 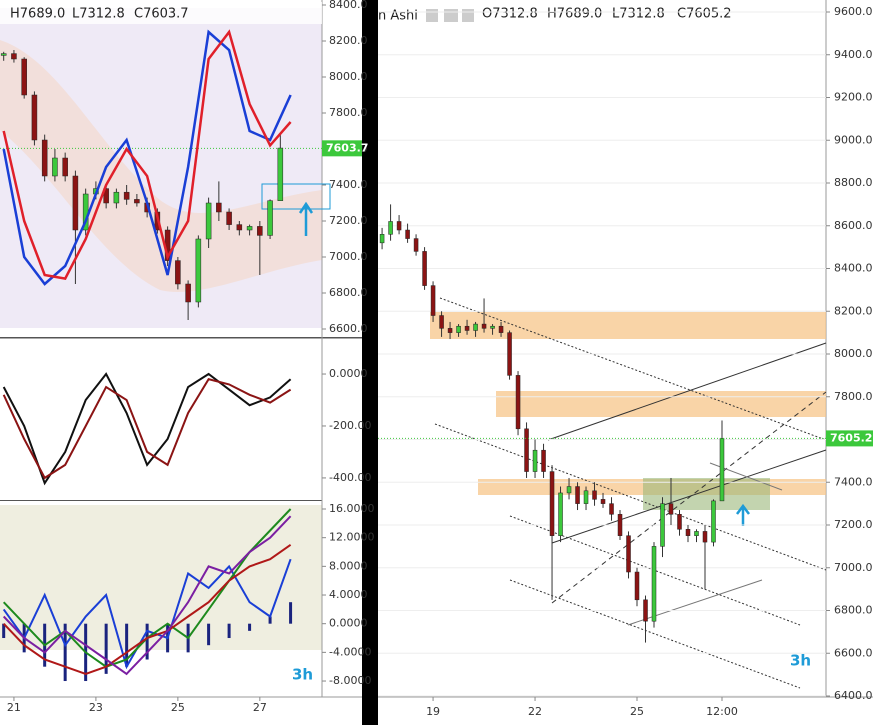 I want to click on y-tick-label: 8.0000, so click(x=348, y=565).